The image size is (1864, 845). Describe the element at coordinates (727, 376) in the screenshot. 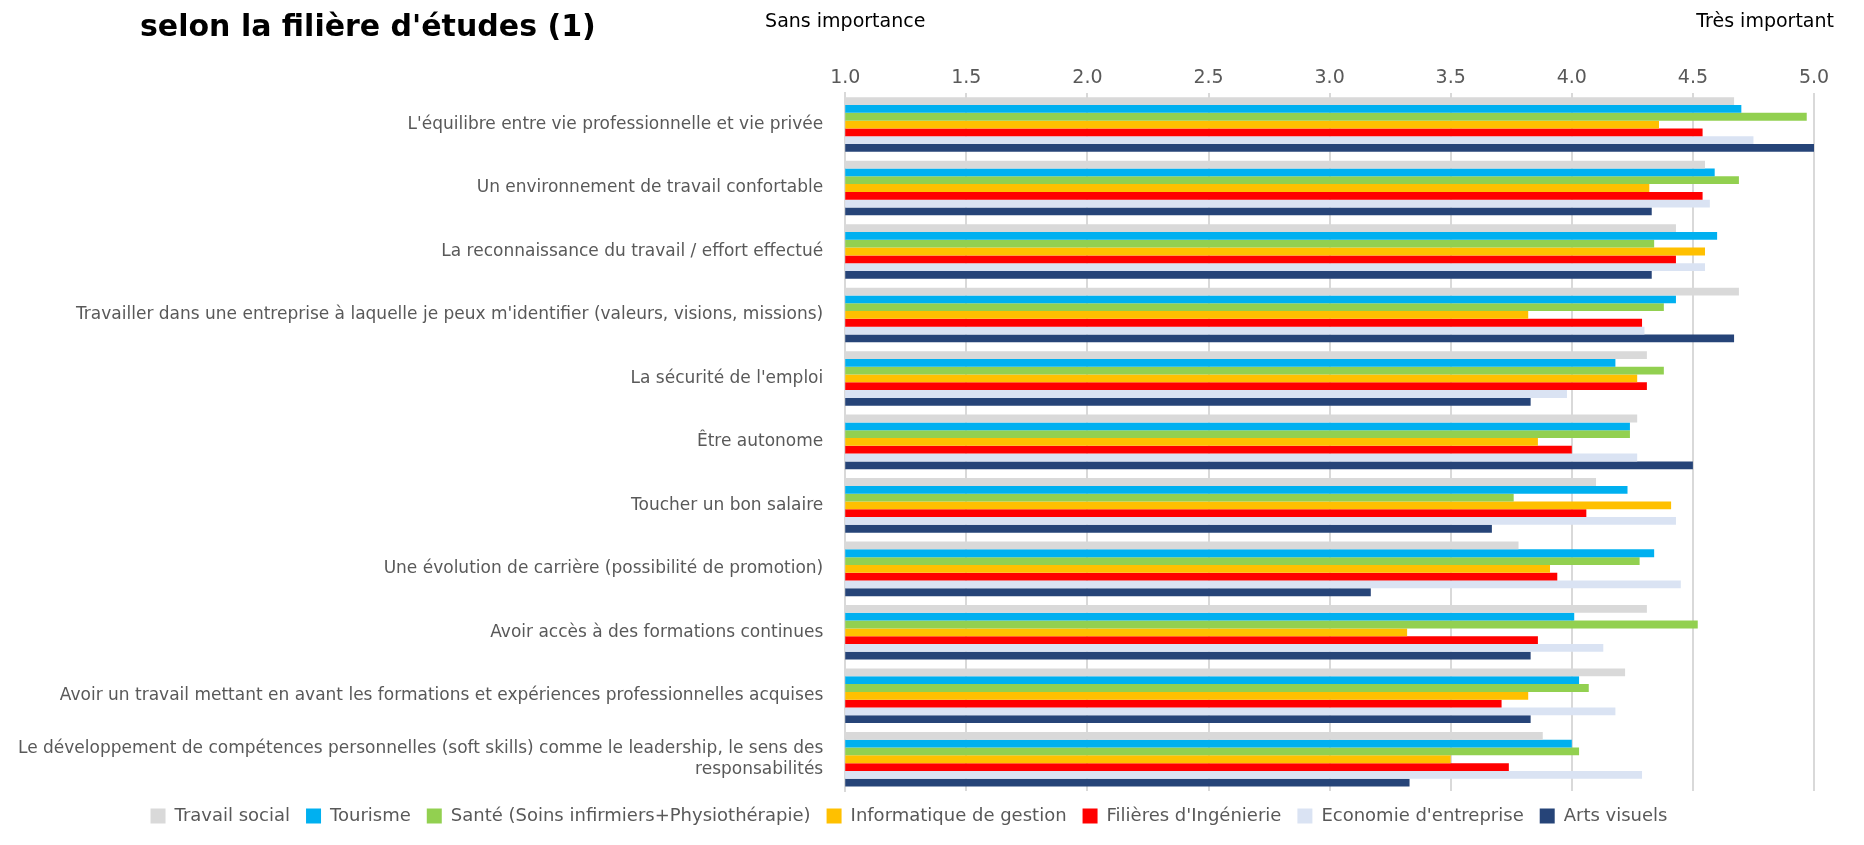

I see `y-tick-label: La sécurité de l'emploi` at that location.